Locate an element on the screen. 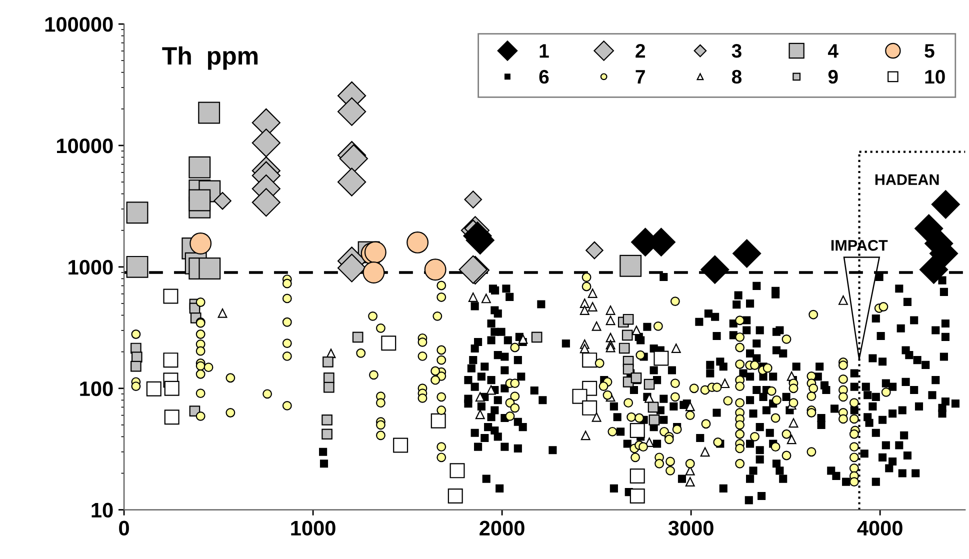 Image resolution: width=969 pixels, height=559 pixels. legend-label: 2 is located at coordinates (640, 51).